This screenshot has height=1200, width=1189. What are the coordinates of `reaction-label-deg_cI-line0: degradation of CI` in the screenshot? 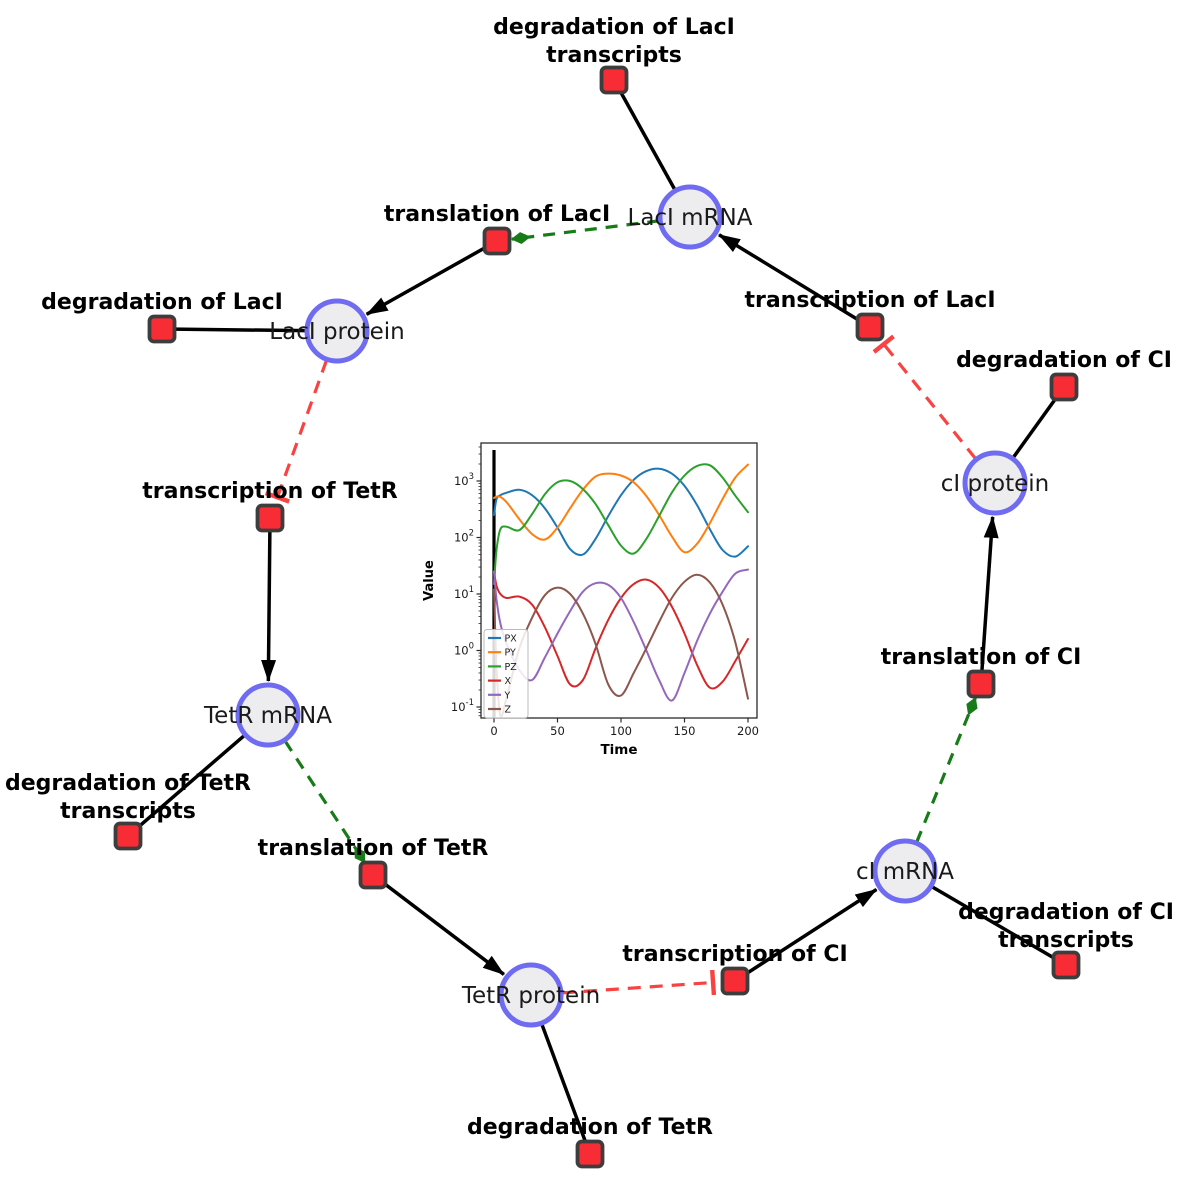 It's located at (1064, 360).